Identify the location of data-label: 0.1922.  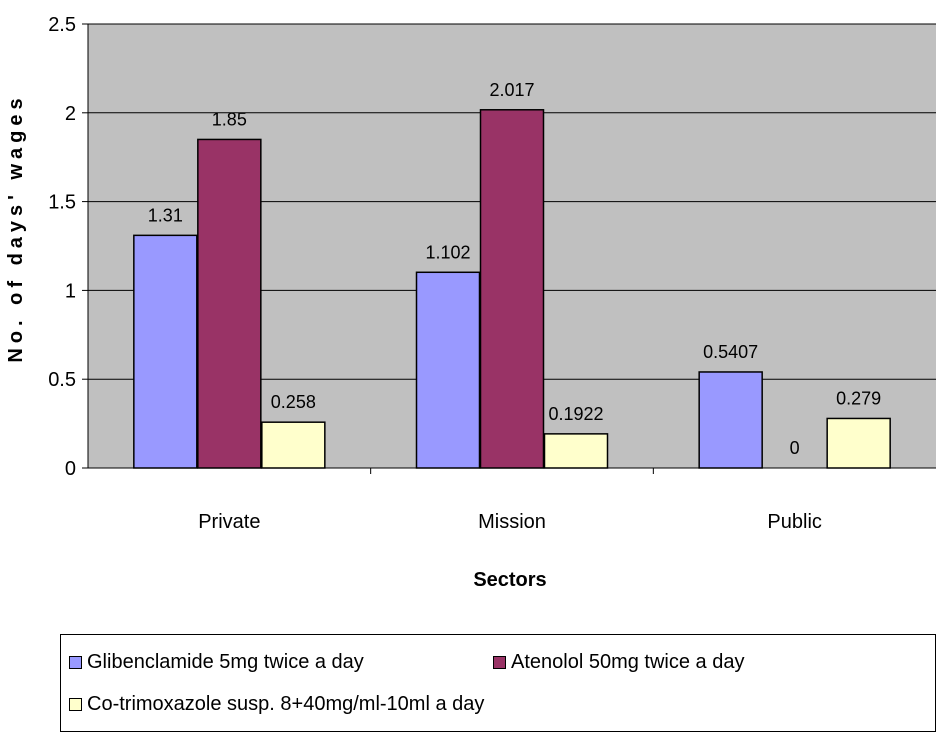
(575, 414).